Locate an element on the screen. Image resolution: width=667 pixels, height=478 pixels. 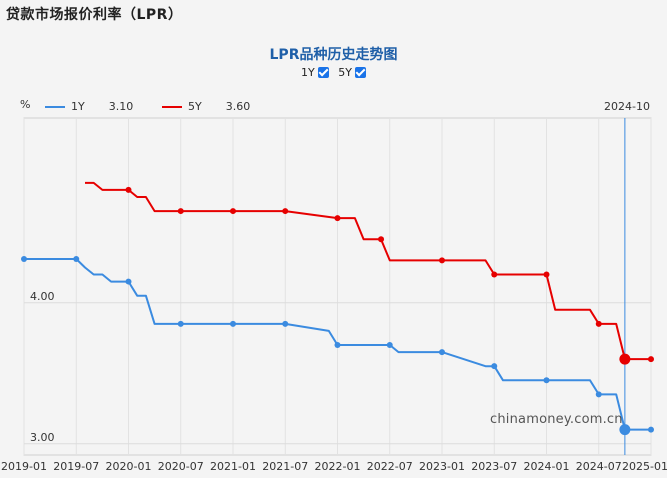
legend-5y-value: 3.60 is located at coordinates (238, 106).